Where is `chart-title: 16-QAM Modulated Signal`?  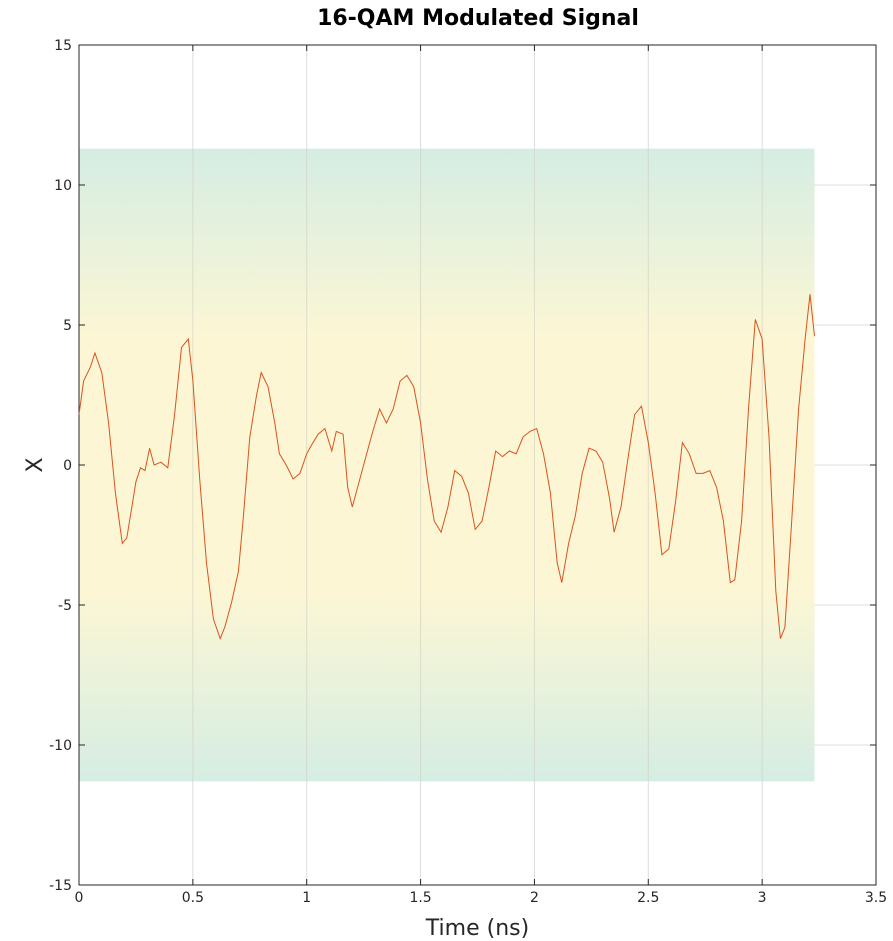
chart-title: 16-QAM Modulated Signal is located at coordinates (478, 18).